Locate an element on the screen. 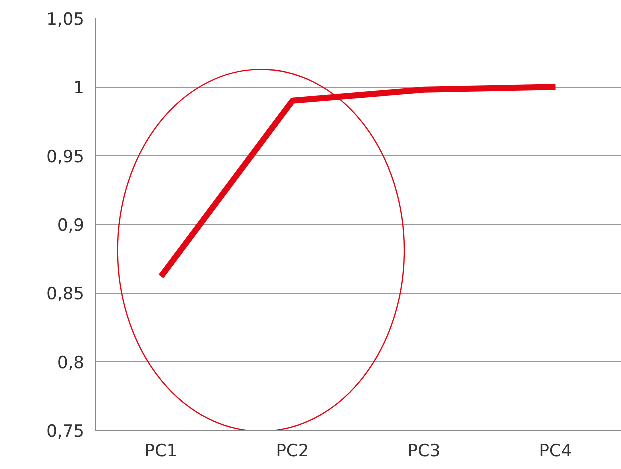  x-tick-label: PC2 is located at coordinates (293, 452).